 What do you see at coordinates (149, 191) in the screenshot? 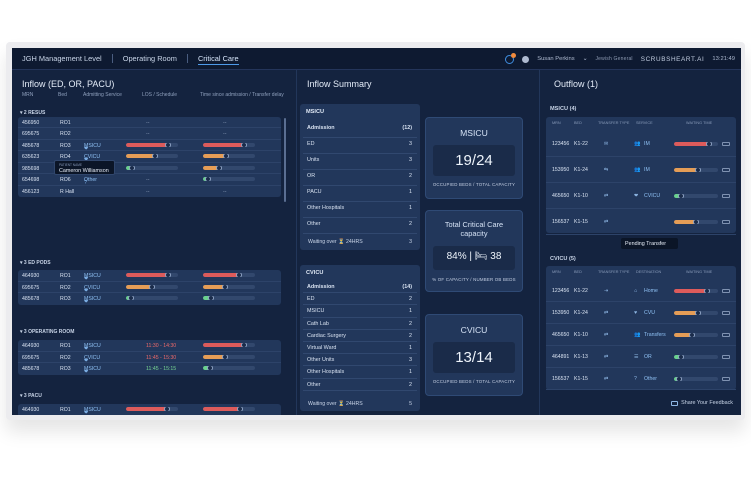
I see `table-row: 456123 R Hall -- --` at bounding box center [149, 191].